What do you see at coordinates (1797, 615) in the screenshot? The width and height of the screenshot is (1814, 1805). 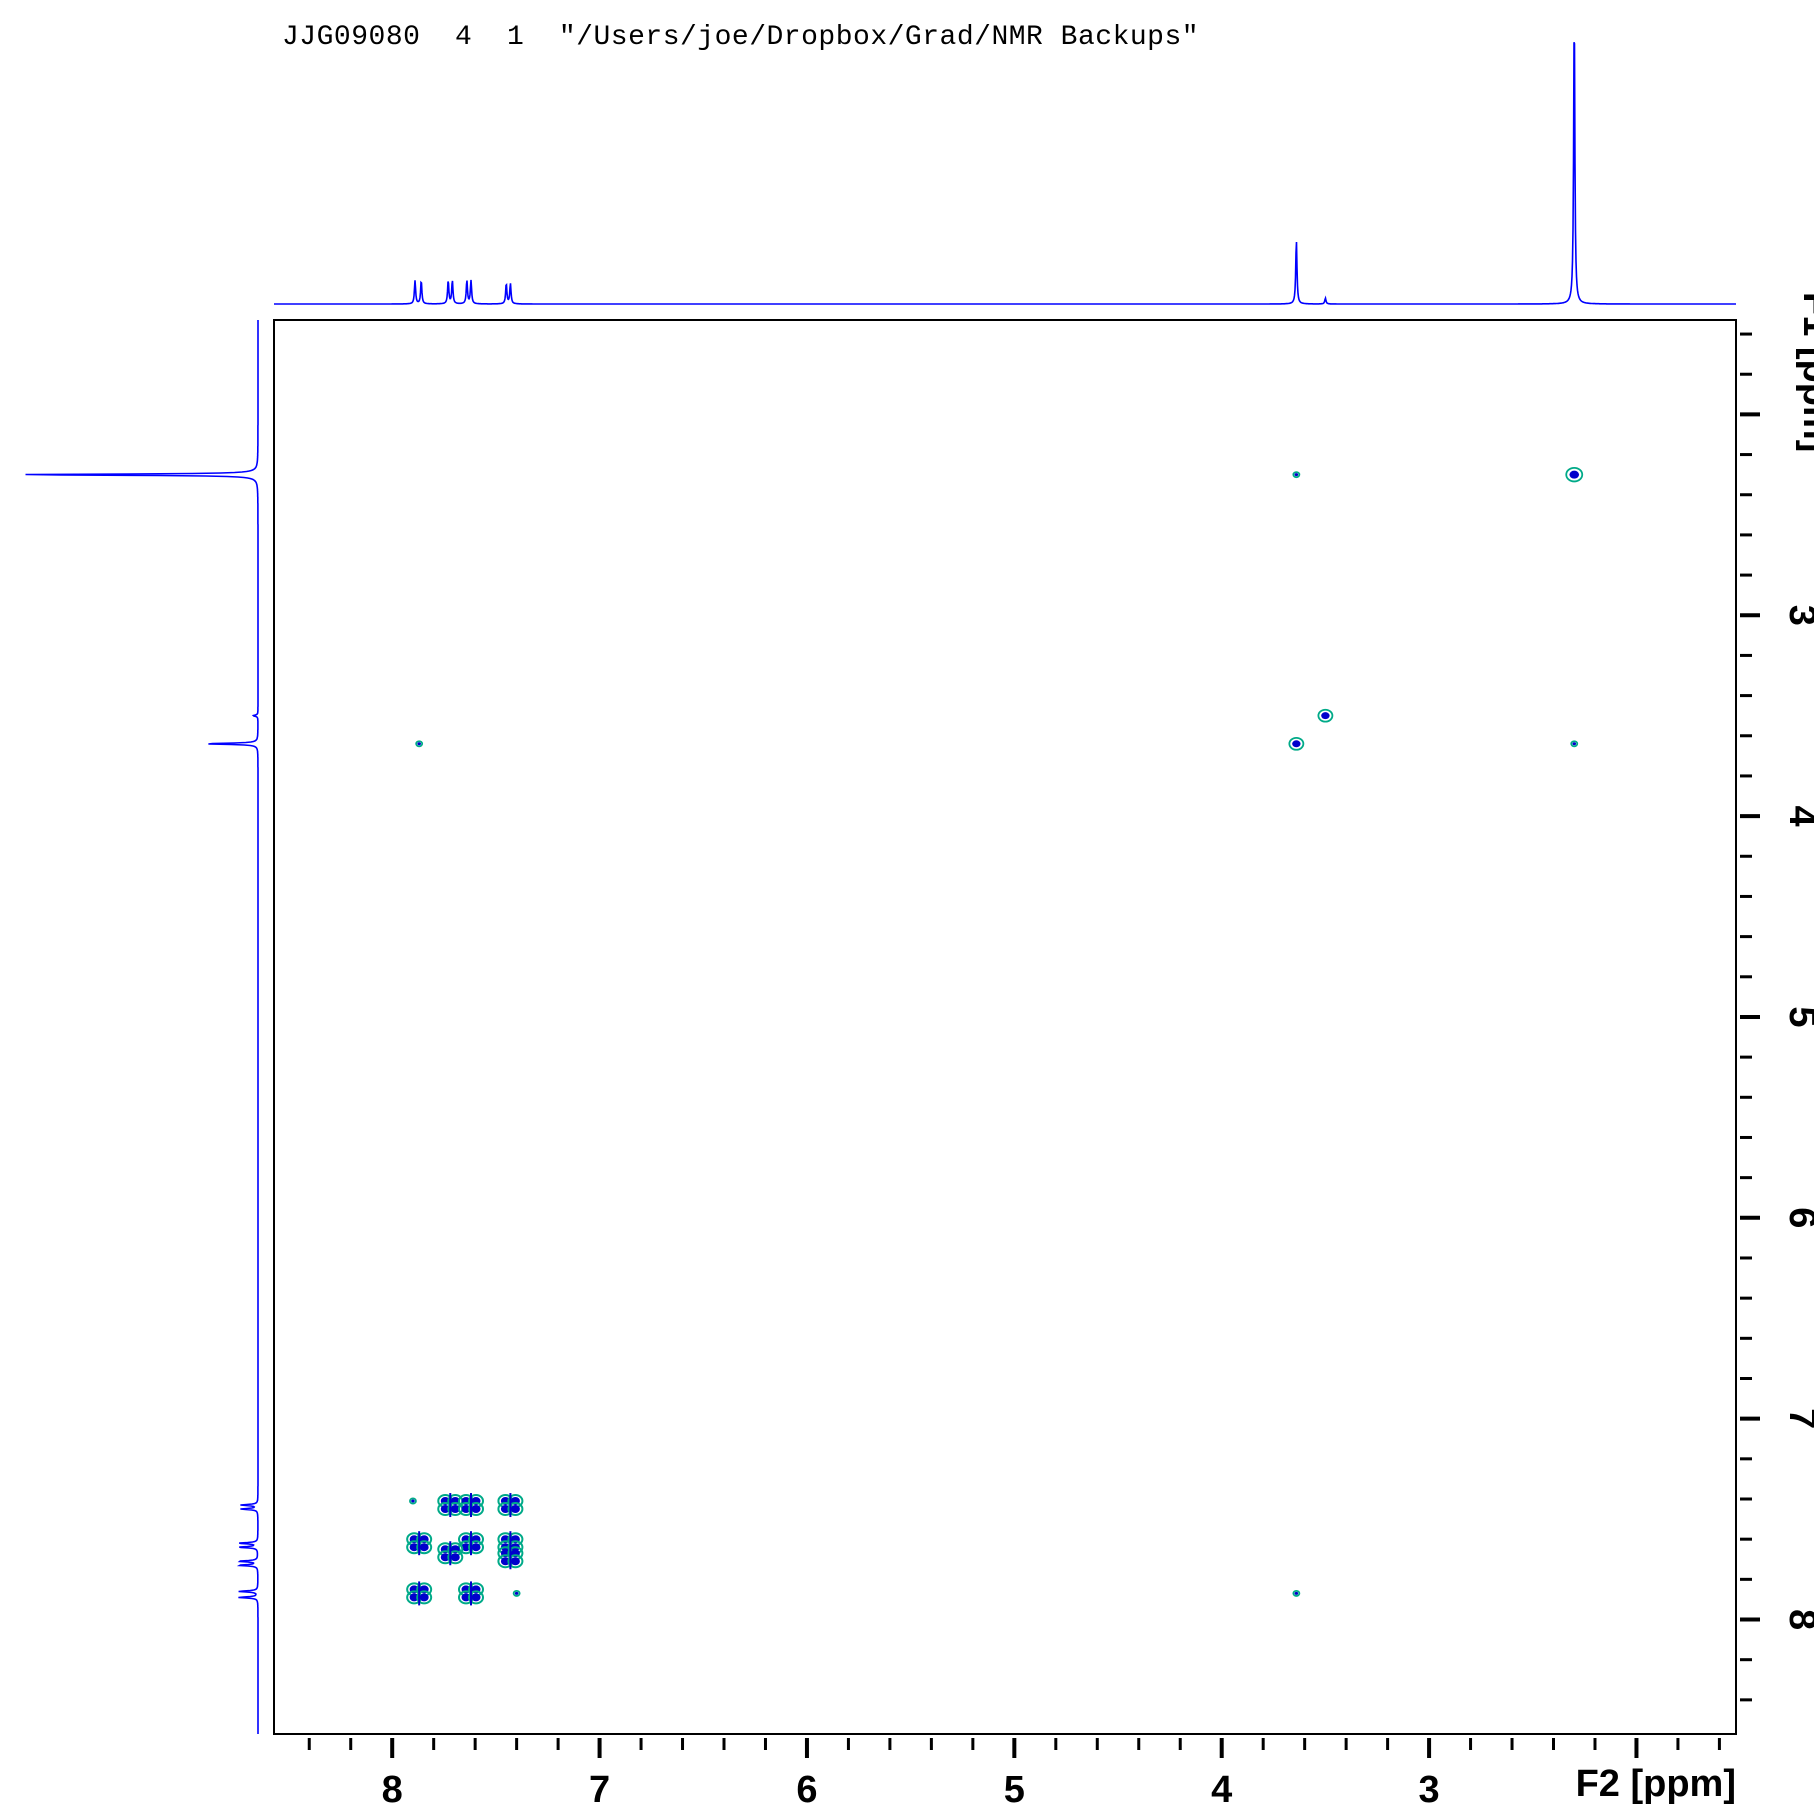 I see `y-tick-label: 3` at bounding box center [1797, 615].